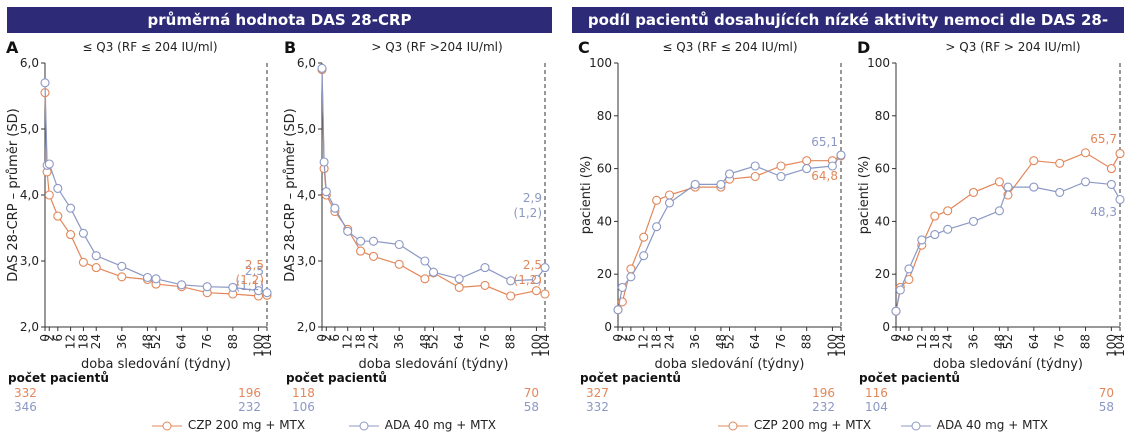  I want to click on x-tick-label-a: 0, so click(45, 338).